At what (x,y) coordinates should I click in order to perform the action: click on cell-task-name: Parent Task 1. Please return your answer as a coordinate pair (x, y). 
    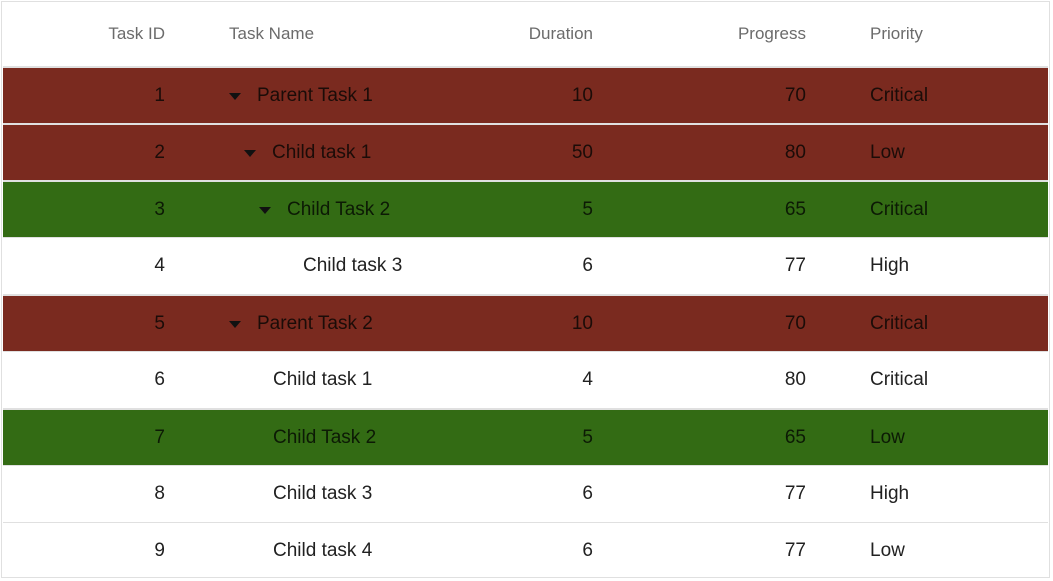
    Looking at the image, I should click on (359, 96).